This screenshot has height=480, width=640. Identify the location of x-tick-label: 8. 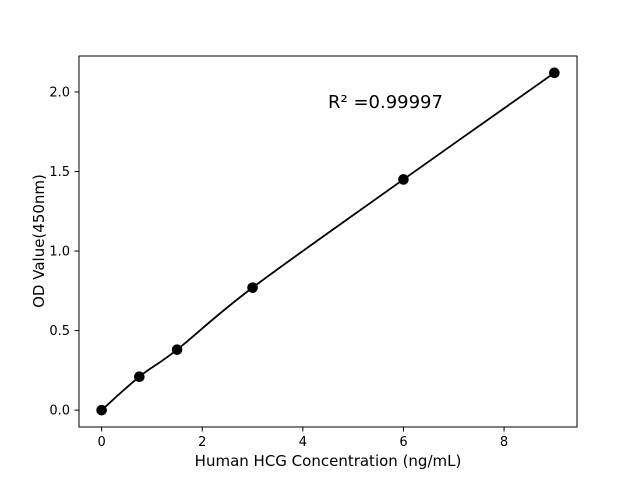
(504, 442).